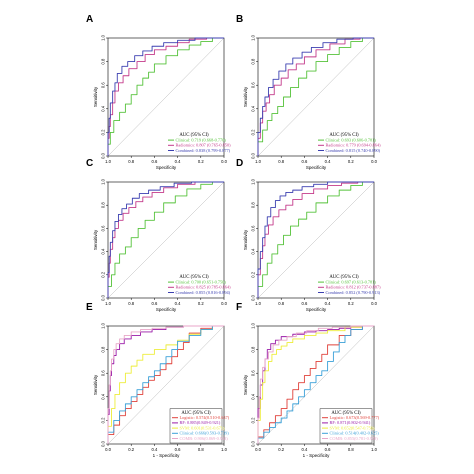 Image resolution: width=474 pixels, height=474 pixels. What do you see at coordinates (355, 433) in the screenshot?
I see `legend-entry: Clinical: 0.514(0.402-0.625)` at bounding box center [355, 433].